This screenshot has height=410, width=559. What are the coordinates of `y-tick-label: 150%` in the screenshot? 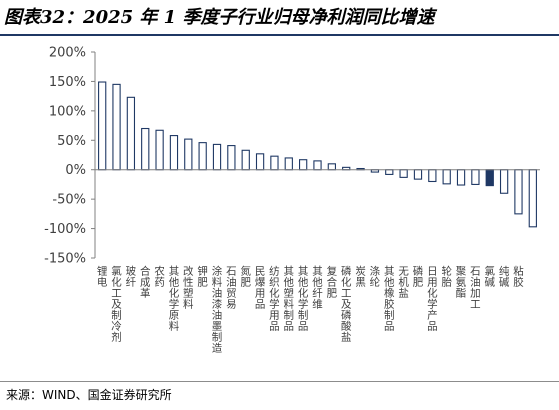 It's located at (67, 82).